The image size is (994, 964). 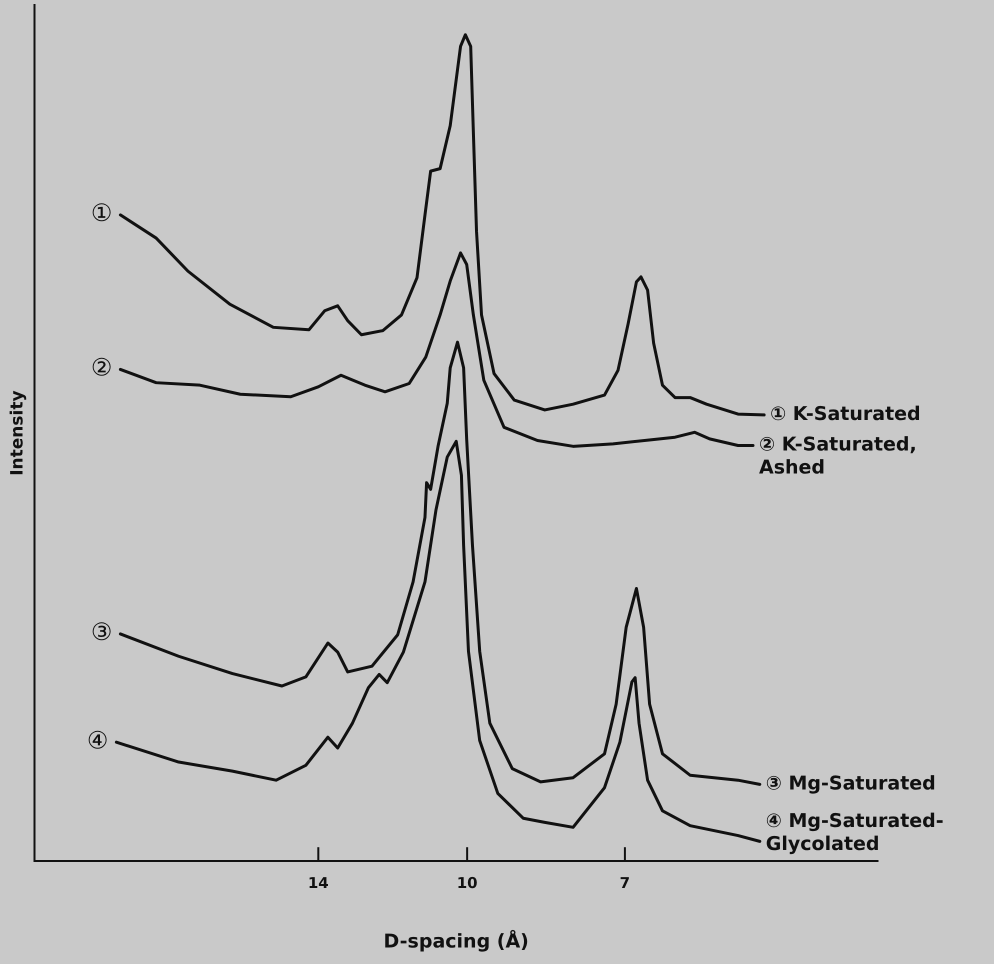 I want to click on x-tick-label: 7, so click(x=625, y=883).